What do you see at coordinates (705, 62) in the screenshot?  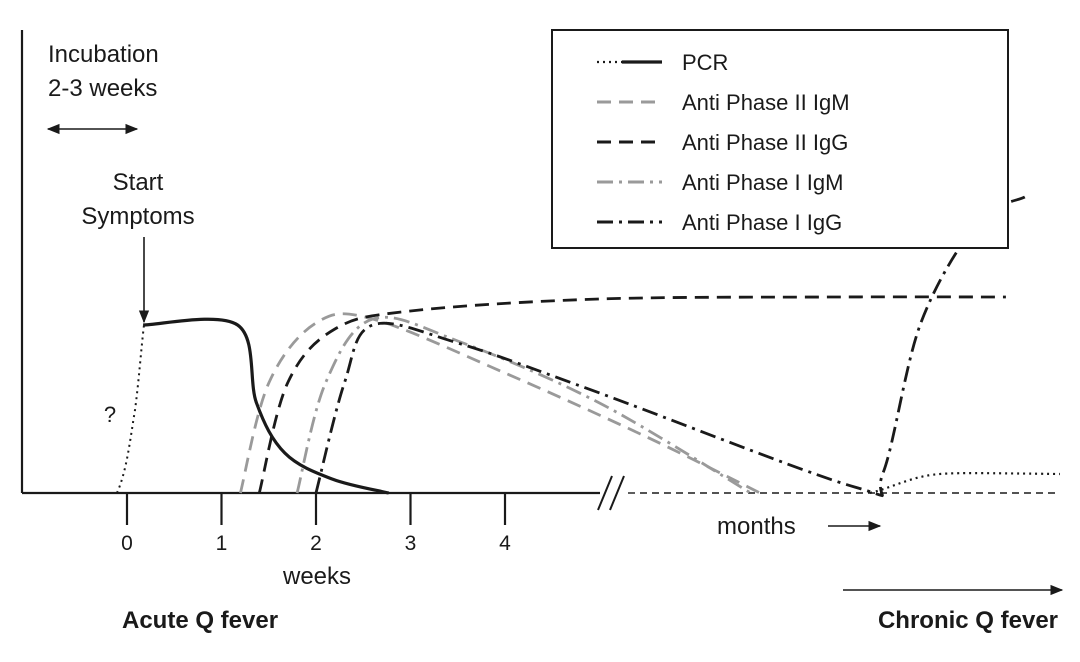 I see `legend-label: PCR` at bounding box center [705, 62].